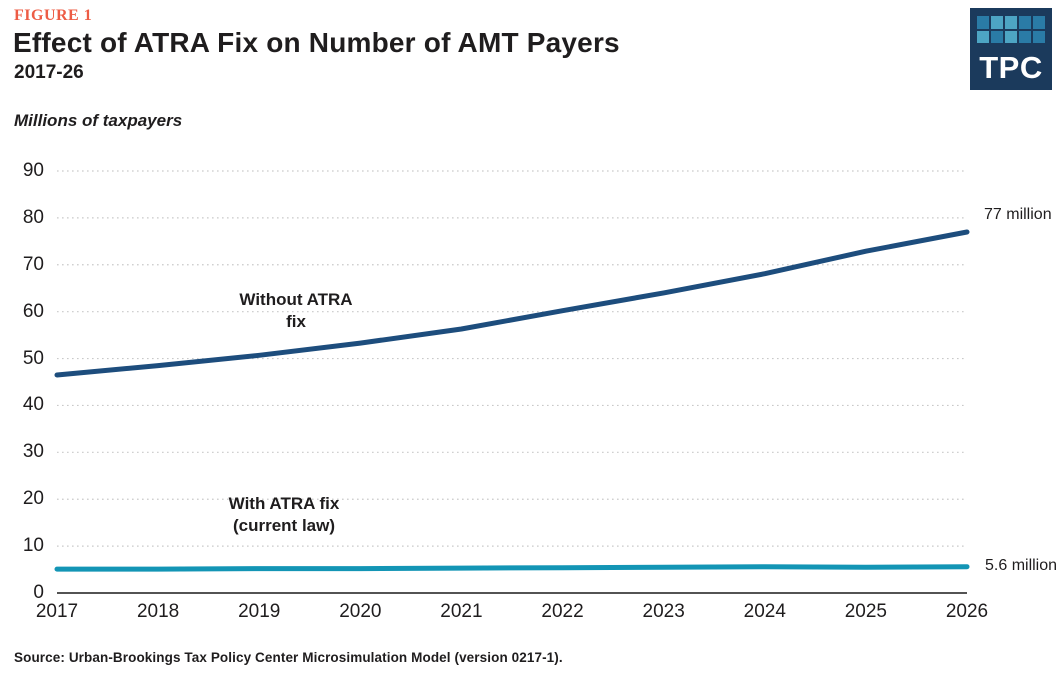 This screenshot has width=1064, height=689. Describe the element at coordinates (33, 452) in the screenshot. I see `y-tick-label: 30` at that location.